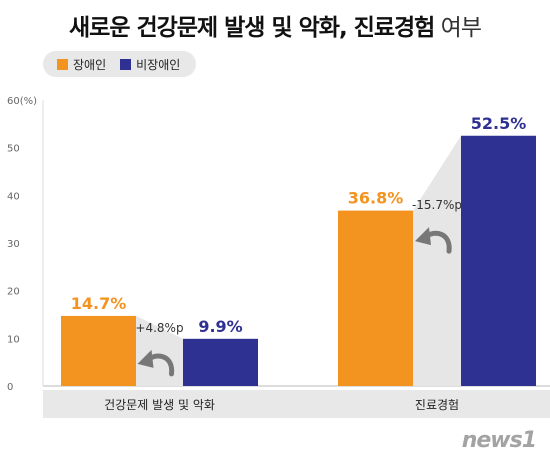  I want to click on category-label: 건강문제 발생 및 악화, so click(159, 405).